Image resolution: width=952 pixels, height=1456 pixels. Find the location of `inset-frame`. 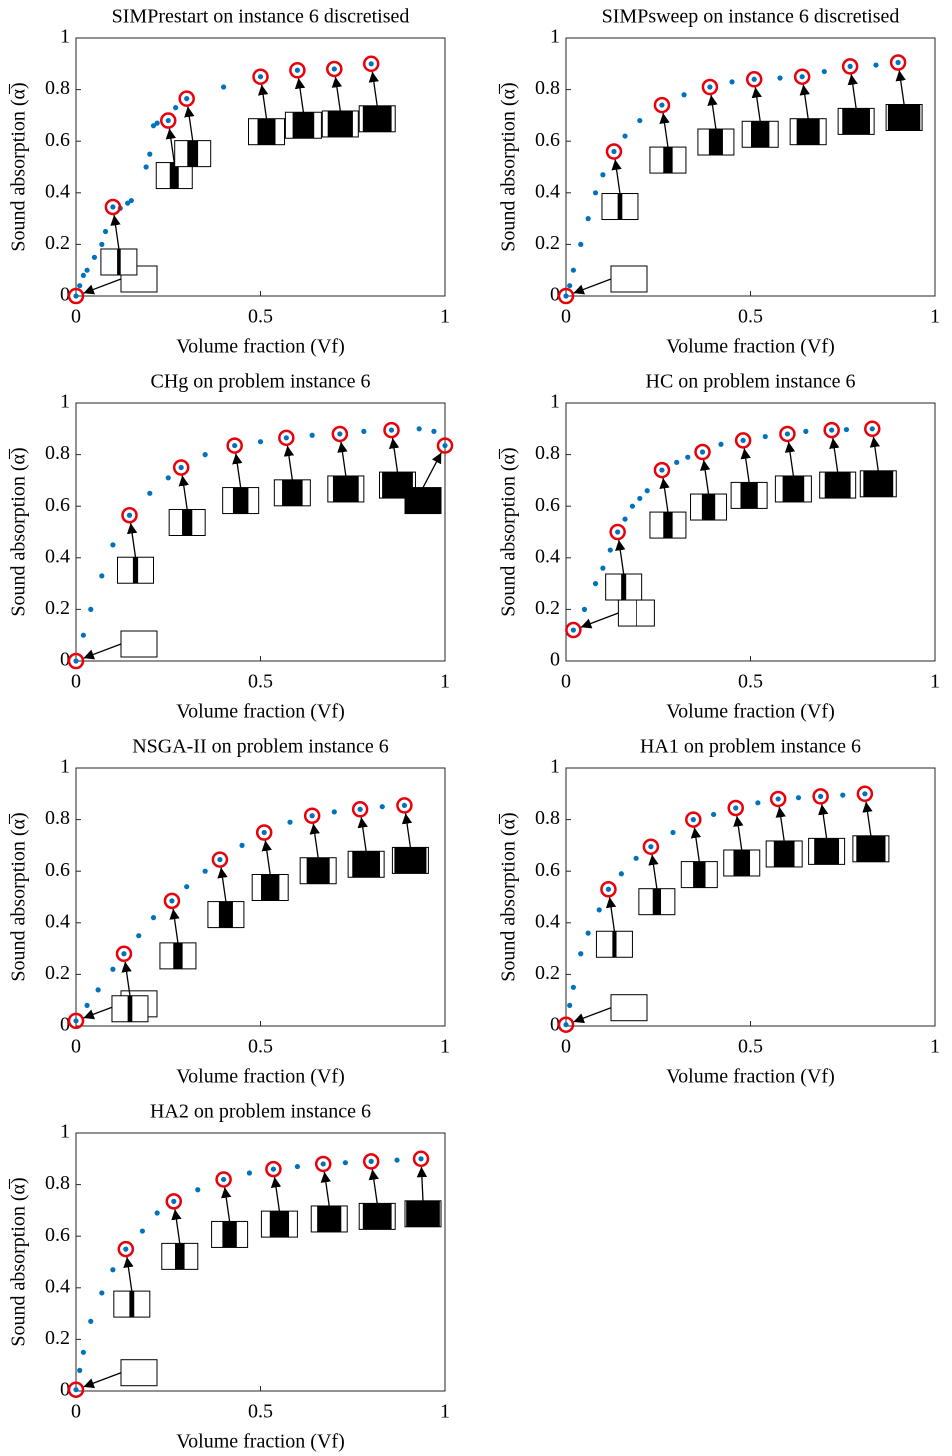

inset-frame is located at coordinates (139, 644).